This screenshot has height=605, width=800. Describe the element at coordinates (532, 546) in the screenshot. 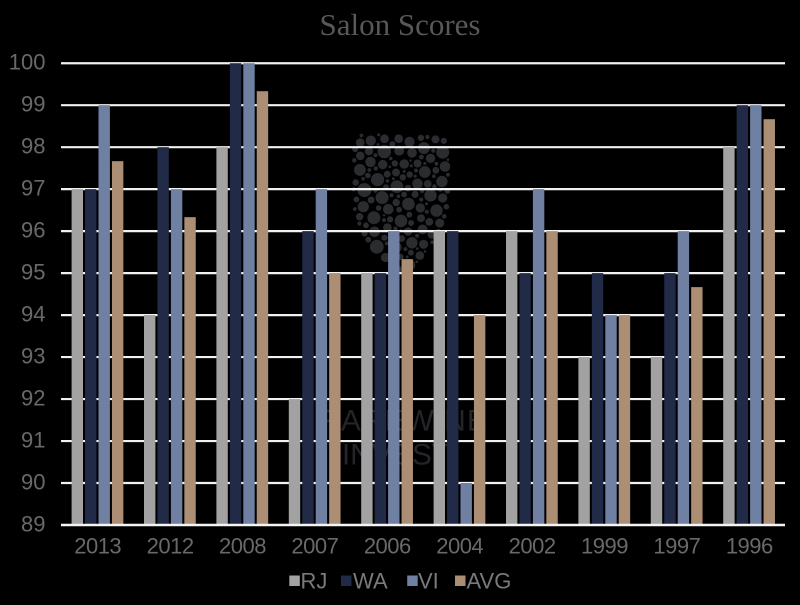

I see `svg-text: 2002` at that location.